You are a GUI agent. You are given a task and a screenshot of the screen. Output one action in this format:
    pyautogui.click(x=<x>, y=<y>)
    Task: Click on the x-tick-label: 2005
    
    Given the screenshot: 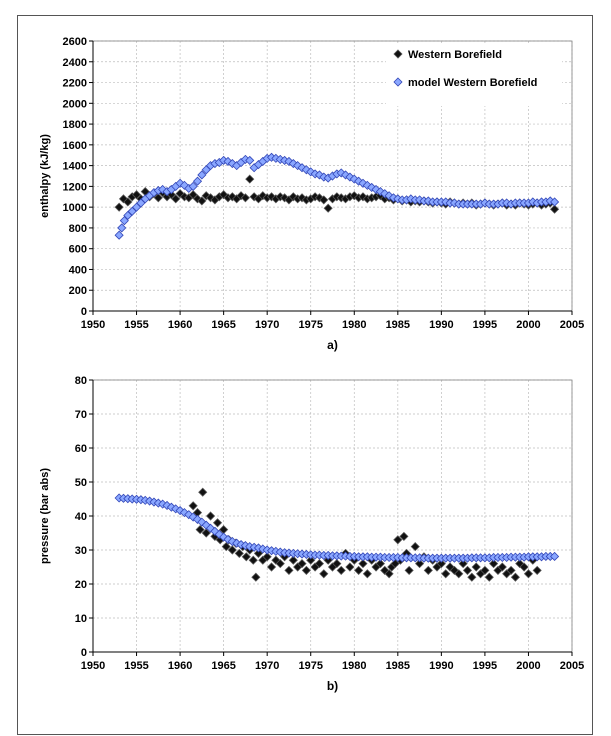 What is the action you would take?
    pyautogui.click(x=572, y=325)
    